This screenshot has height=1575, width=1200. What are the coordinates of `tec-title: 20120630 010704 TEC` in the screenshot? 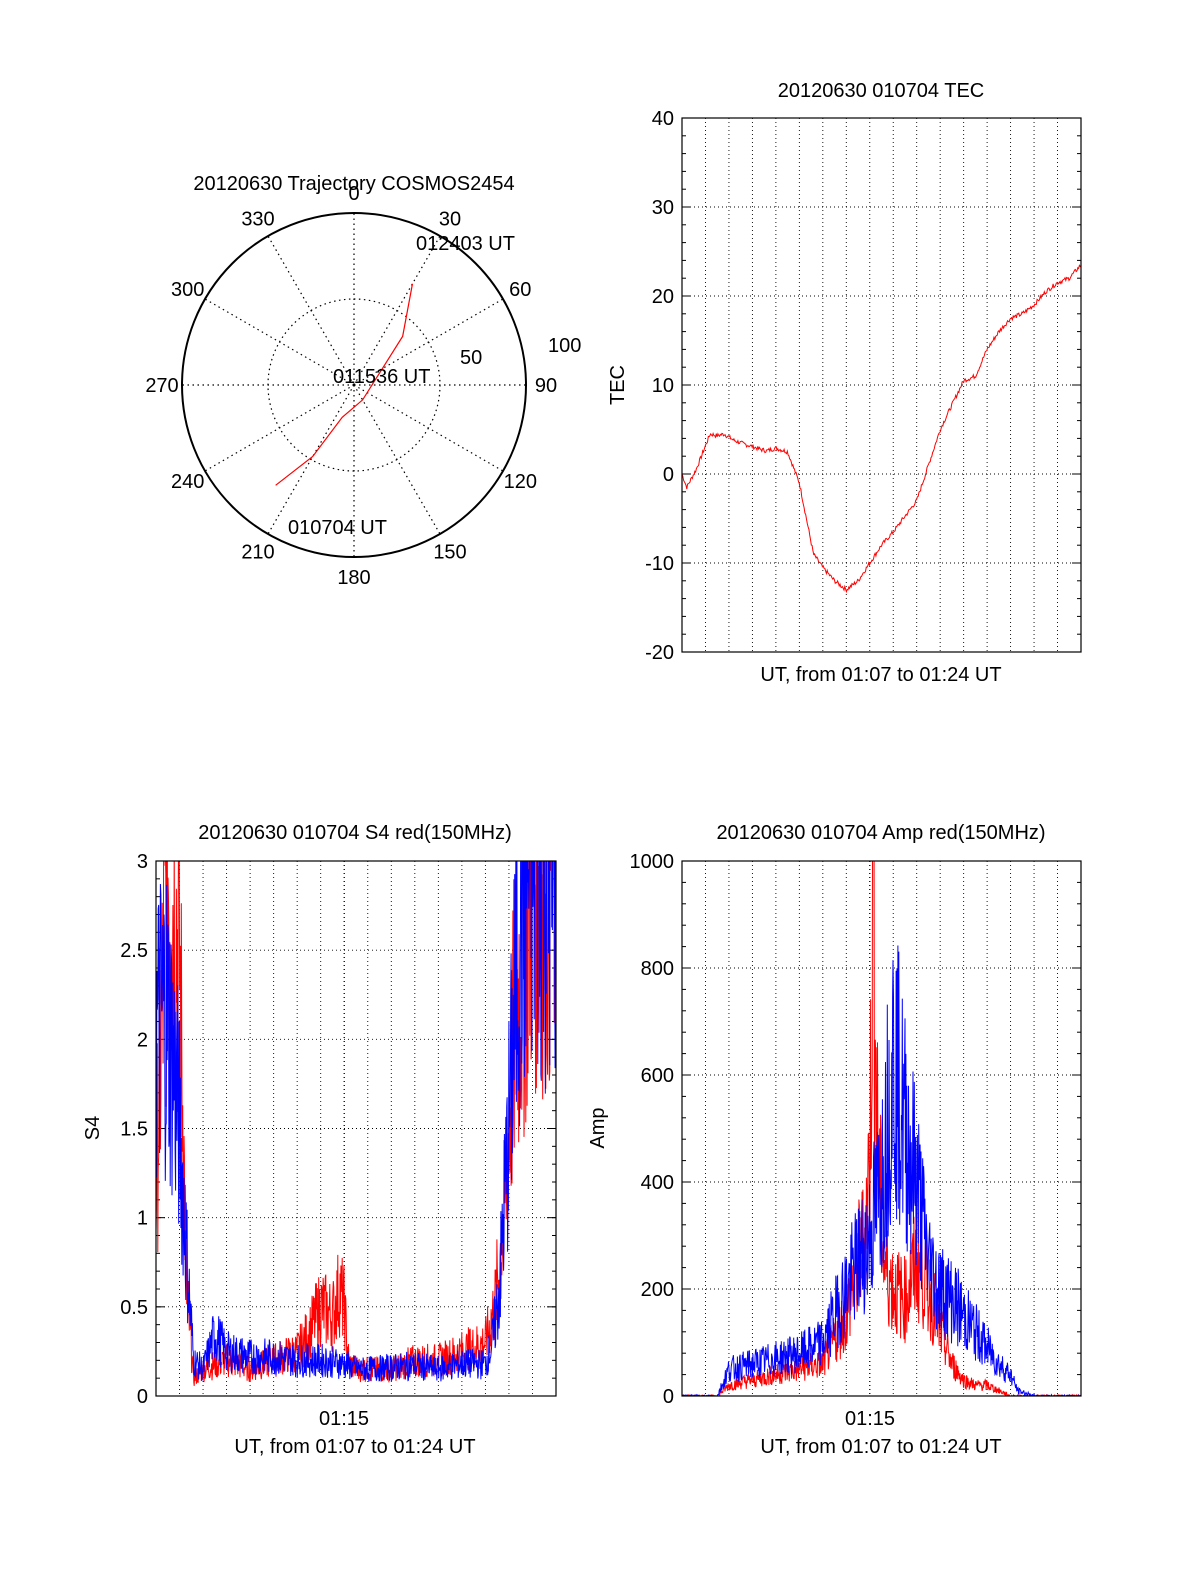 It's located at (881, 91).